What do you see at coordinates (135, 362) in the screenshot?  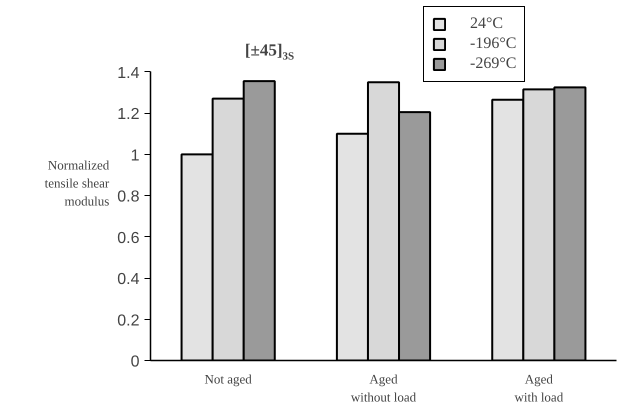 I see `y-tick-label: 0` at bounding box center [135, 362].